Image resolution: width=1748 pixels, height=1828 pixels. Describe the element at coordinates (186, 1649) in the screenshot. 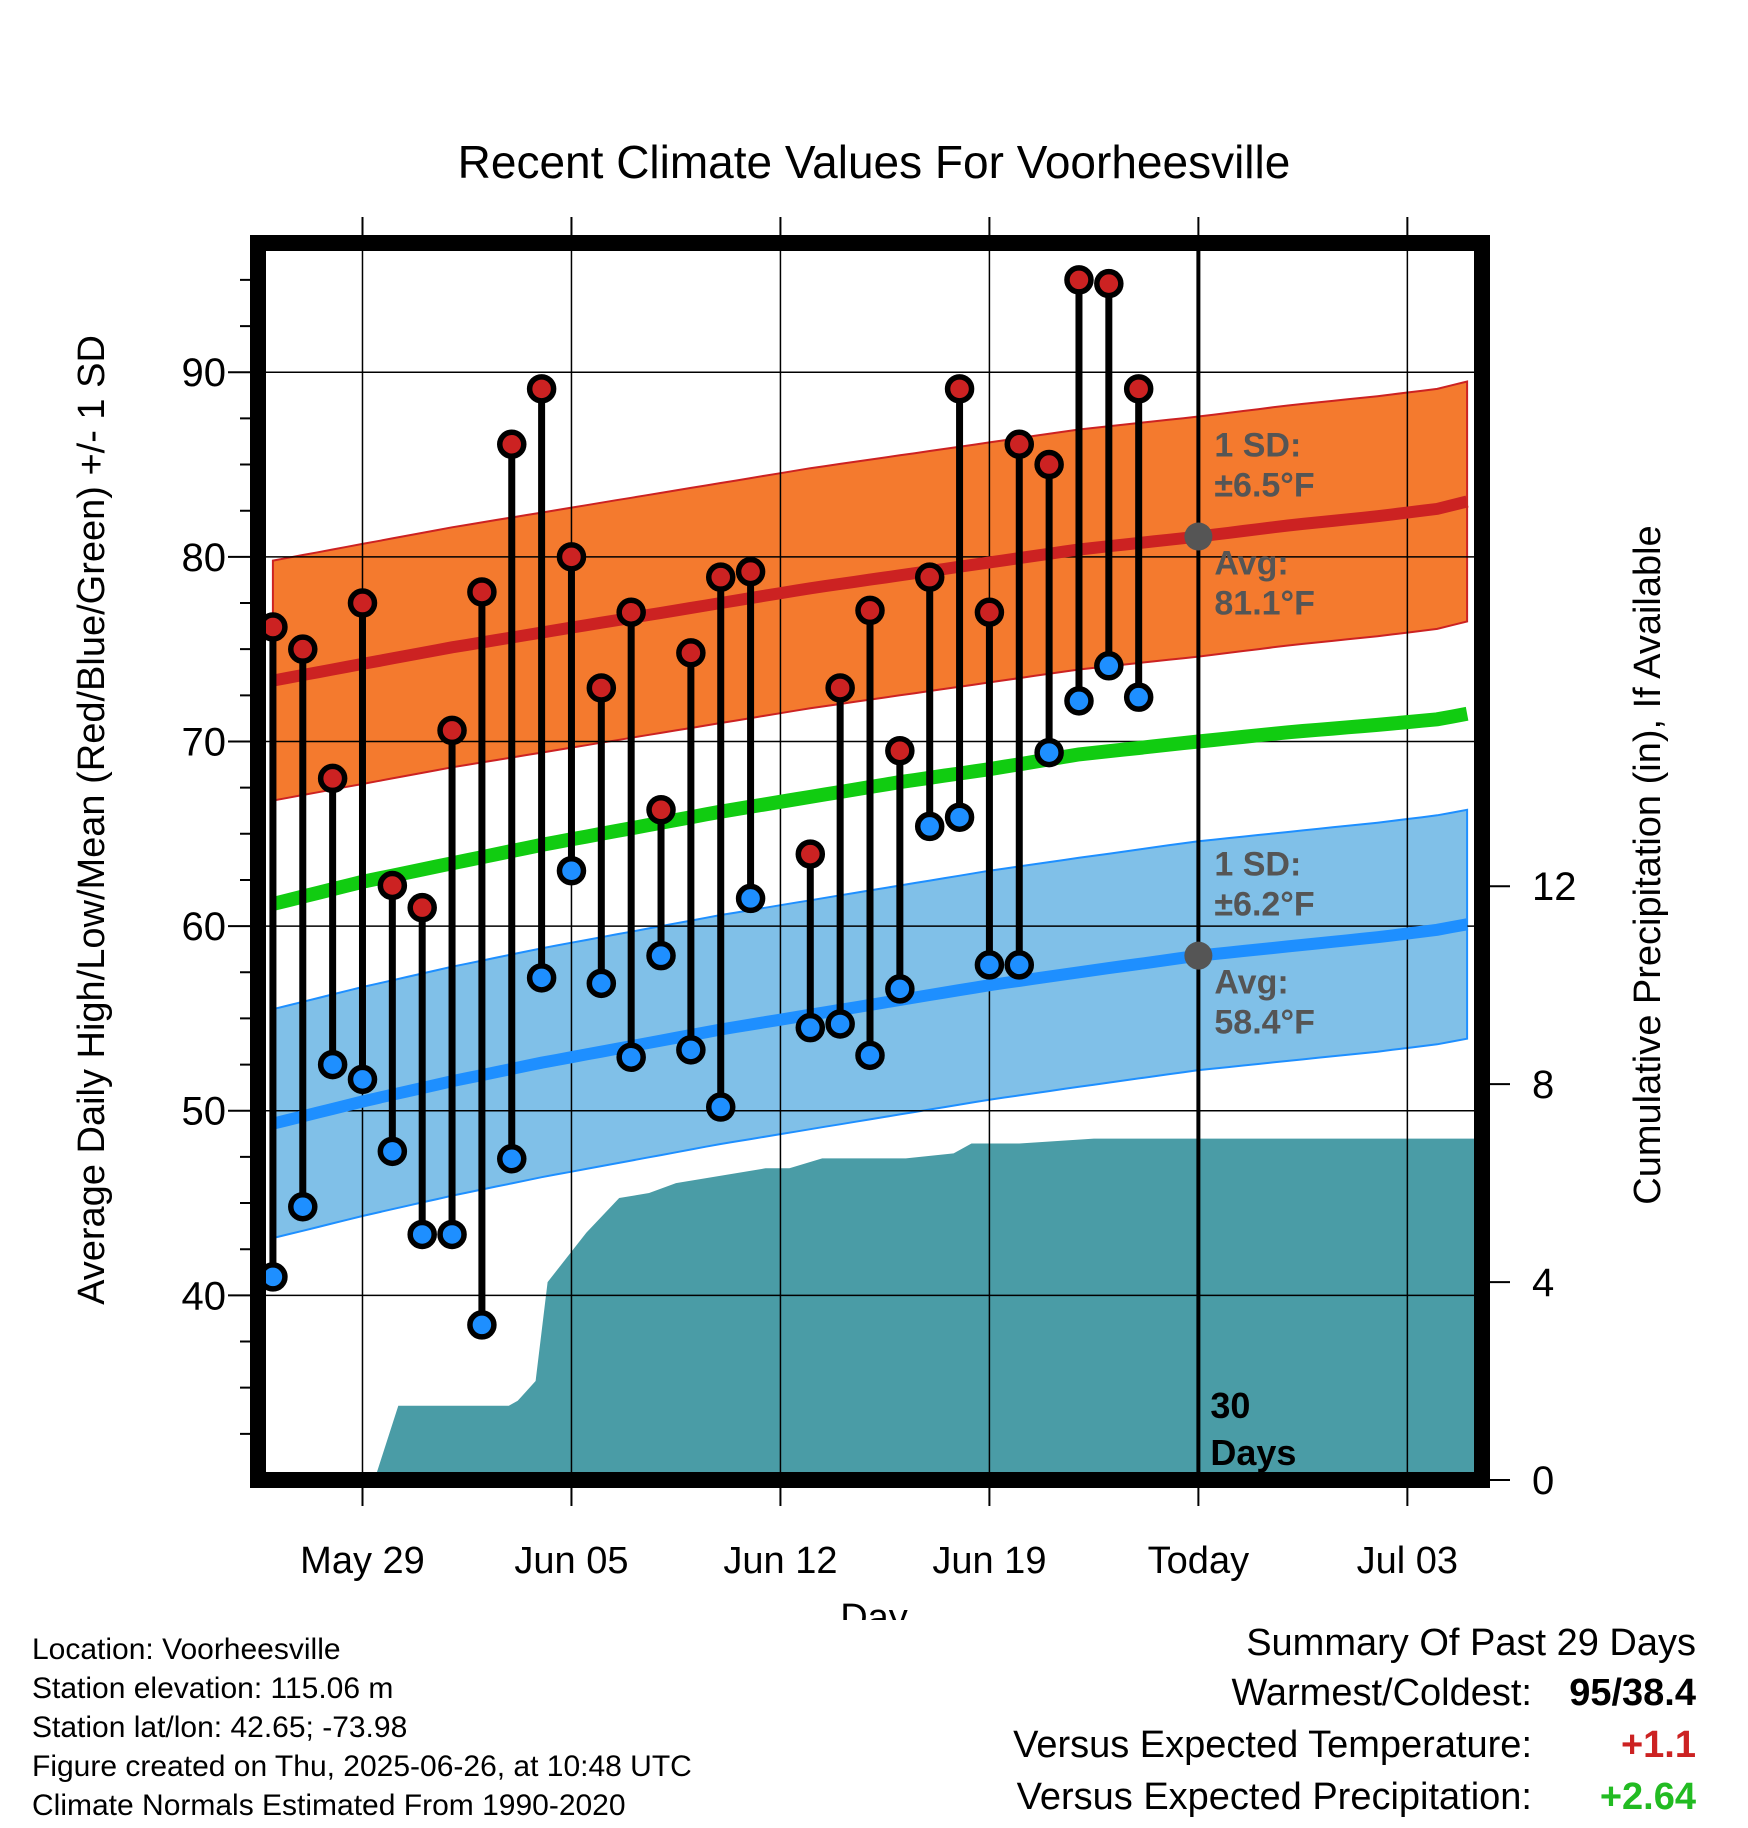

I see `location-text: Location: Voorheesville` at that location.